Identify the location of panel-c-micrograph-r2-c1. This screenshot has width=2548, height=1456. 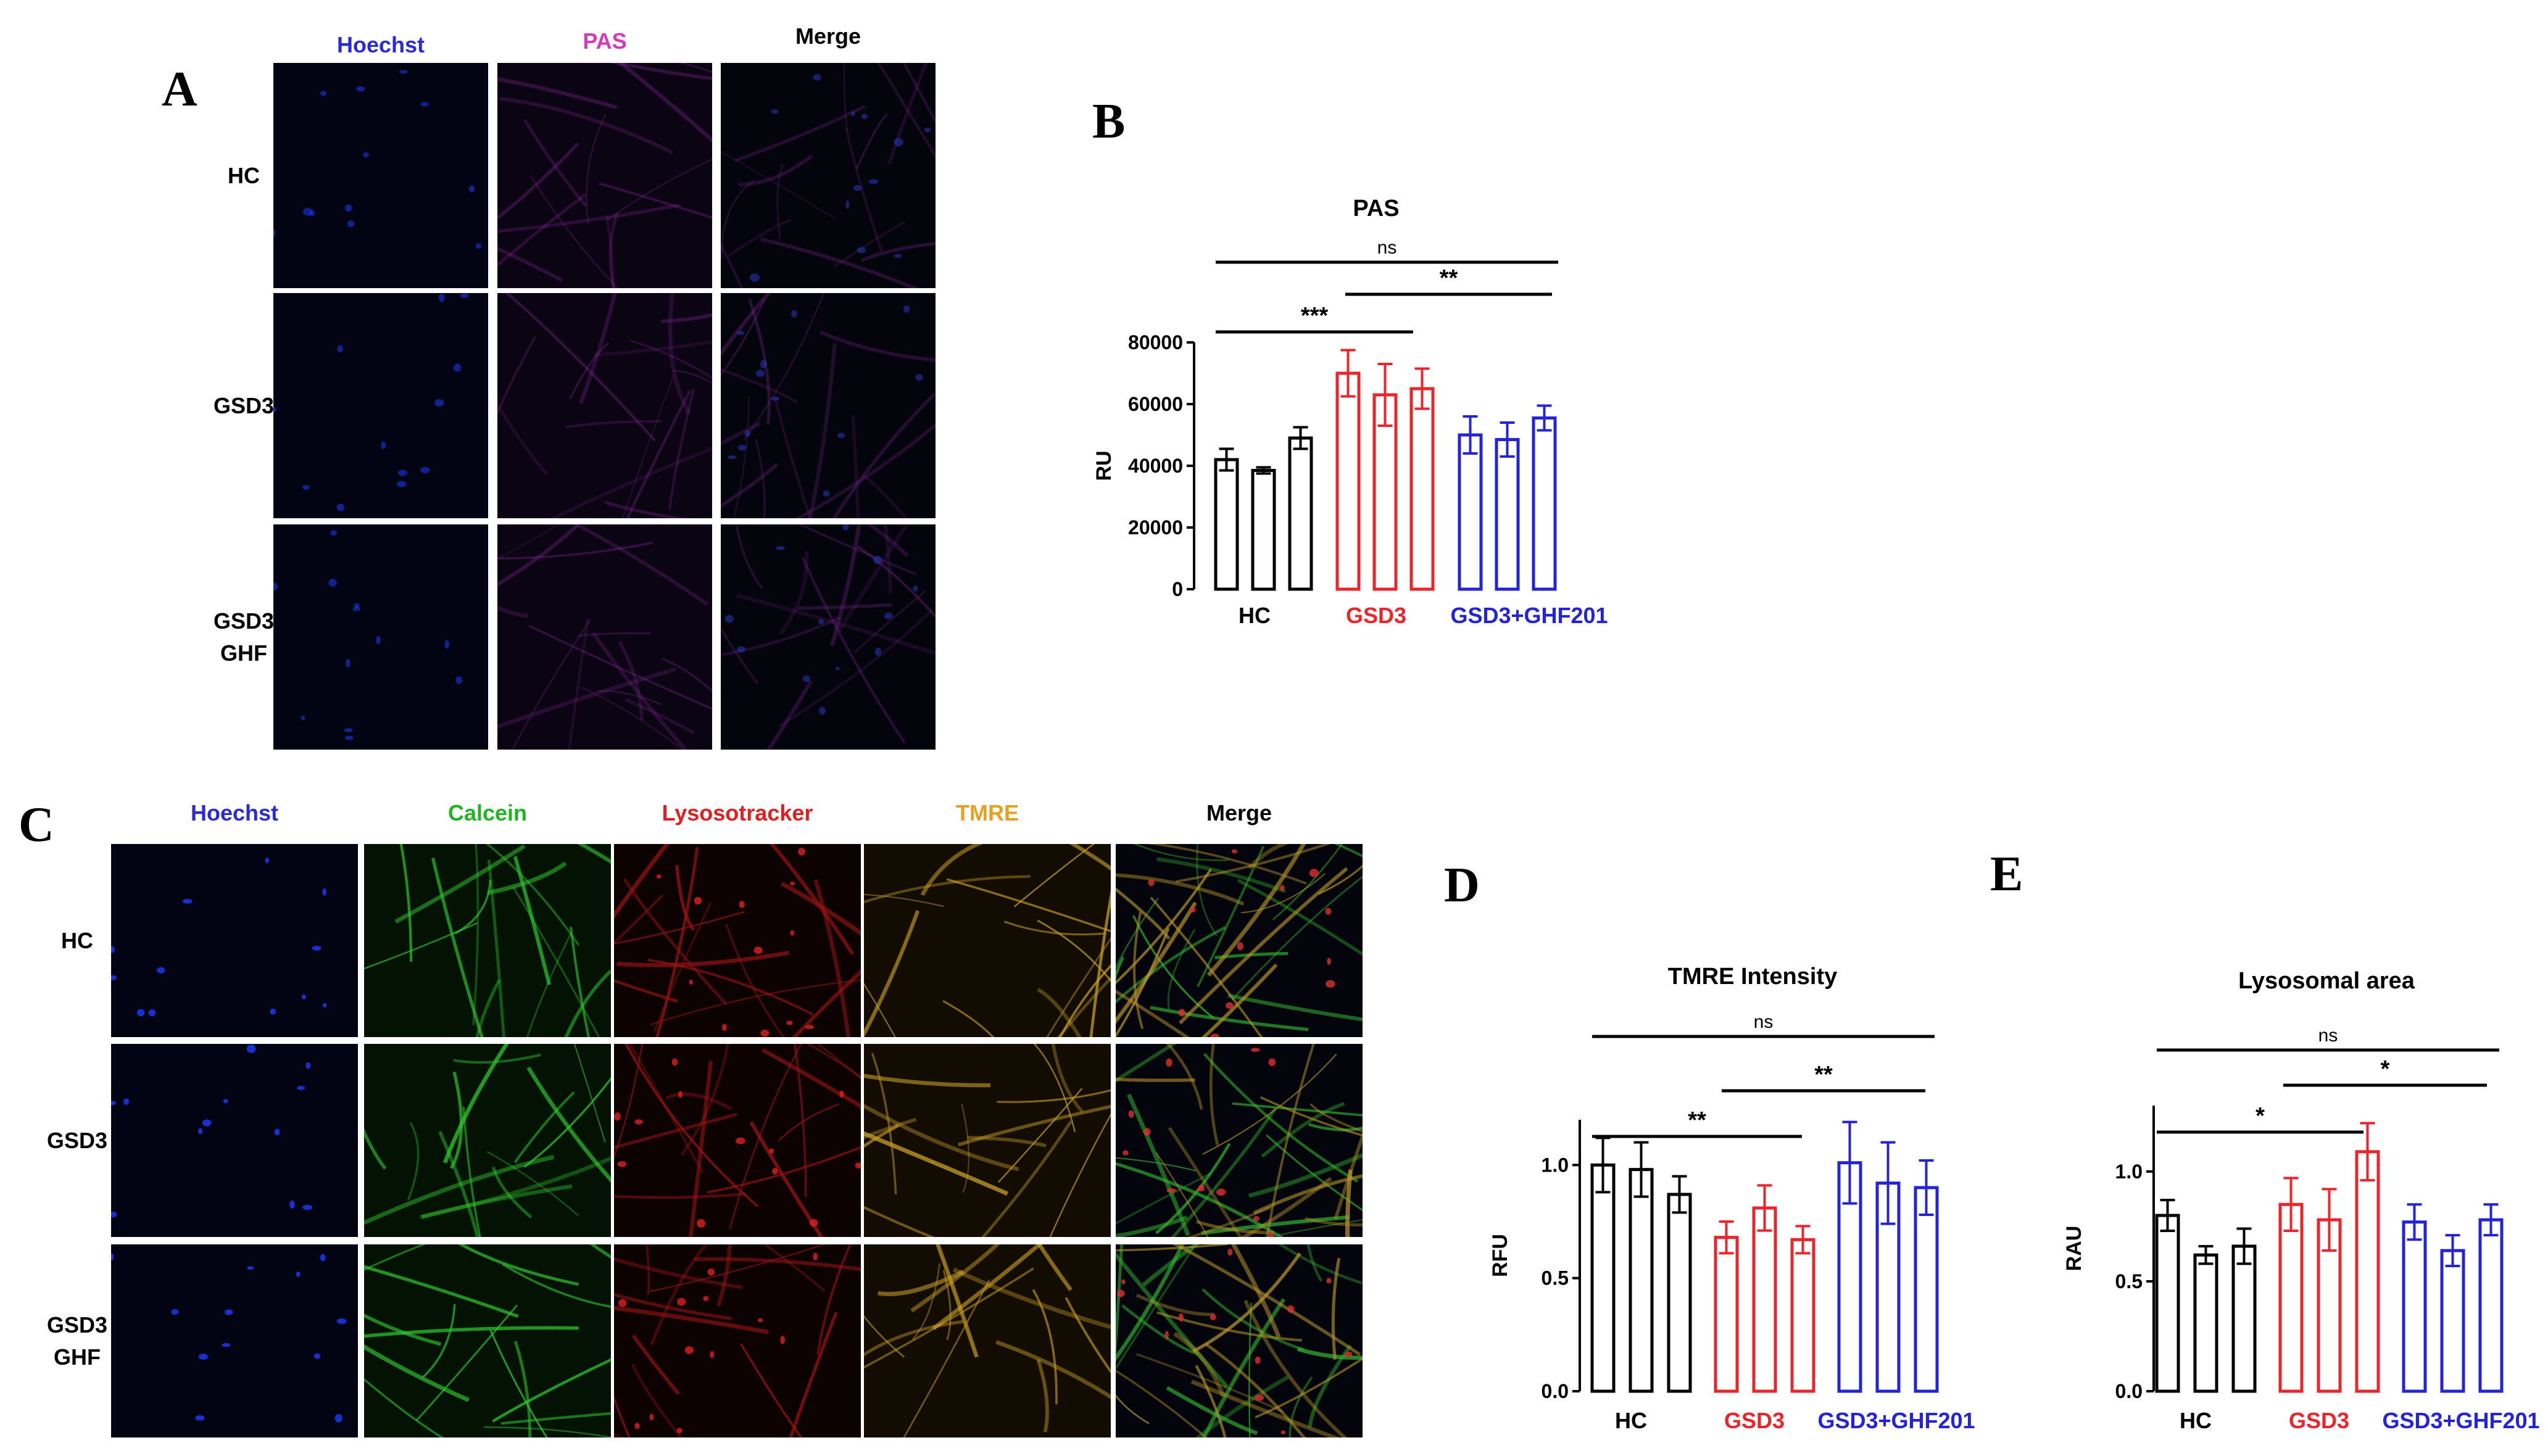
(487, 1340).